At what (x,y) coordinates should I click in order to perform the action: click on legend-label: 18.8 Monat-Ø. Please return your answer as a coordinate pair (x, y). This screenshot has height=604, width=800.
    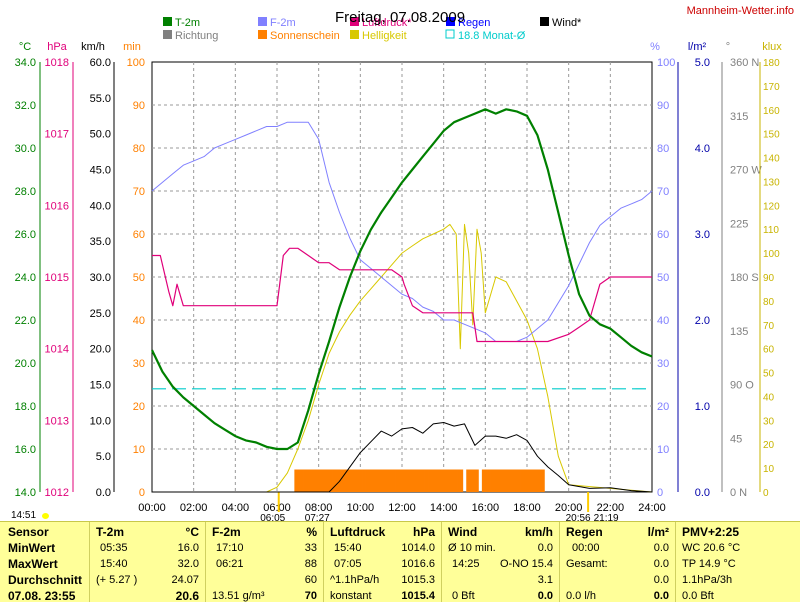
    Looking at the image, I should click on (492, 36).